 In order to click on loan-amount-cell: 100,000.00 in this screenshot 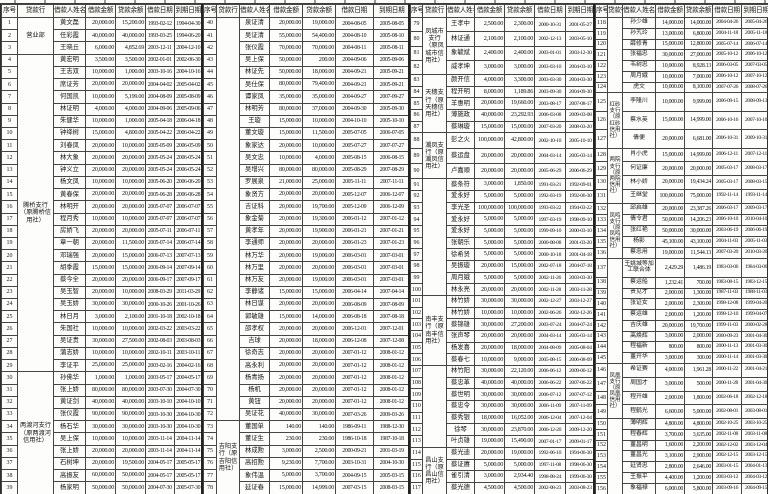, I will do `click(670, 196)`.